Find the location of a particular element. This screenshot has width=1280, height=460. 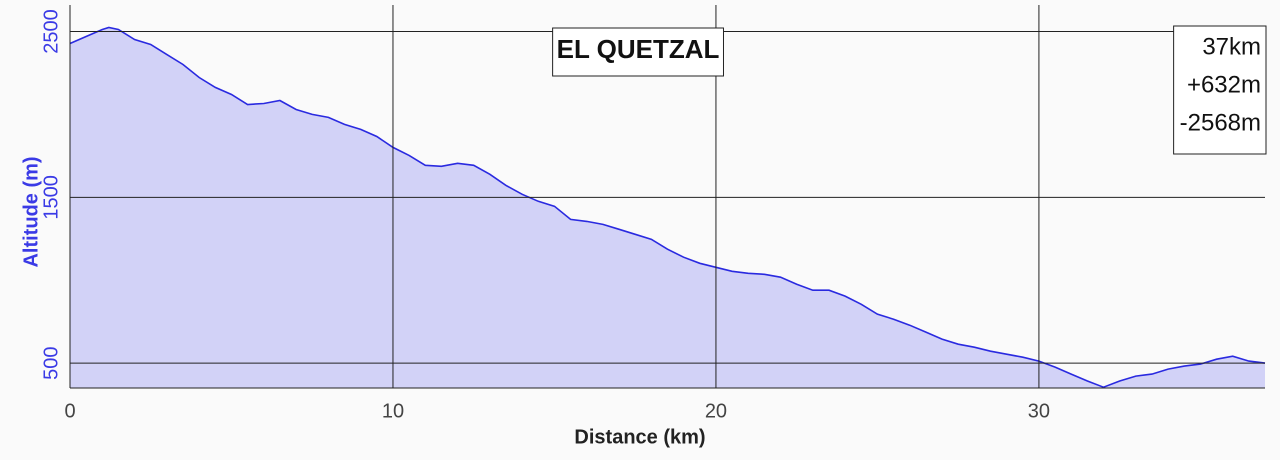

x-axis-label: Distance (km) is located at coordinates (639, 437).